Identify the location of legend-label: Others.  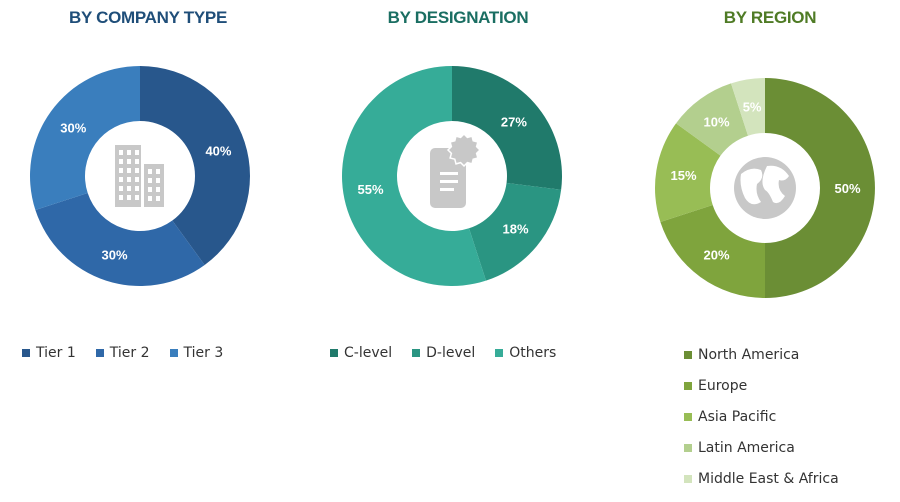
(533, 353).